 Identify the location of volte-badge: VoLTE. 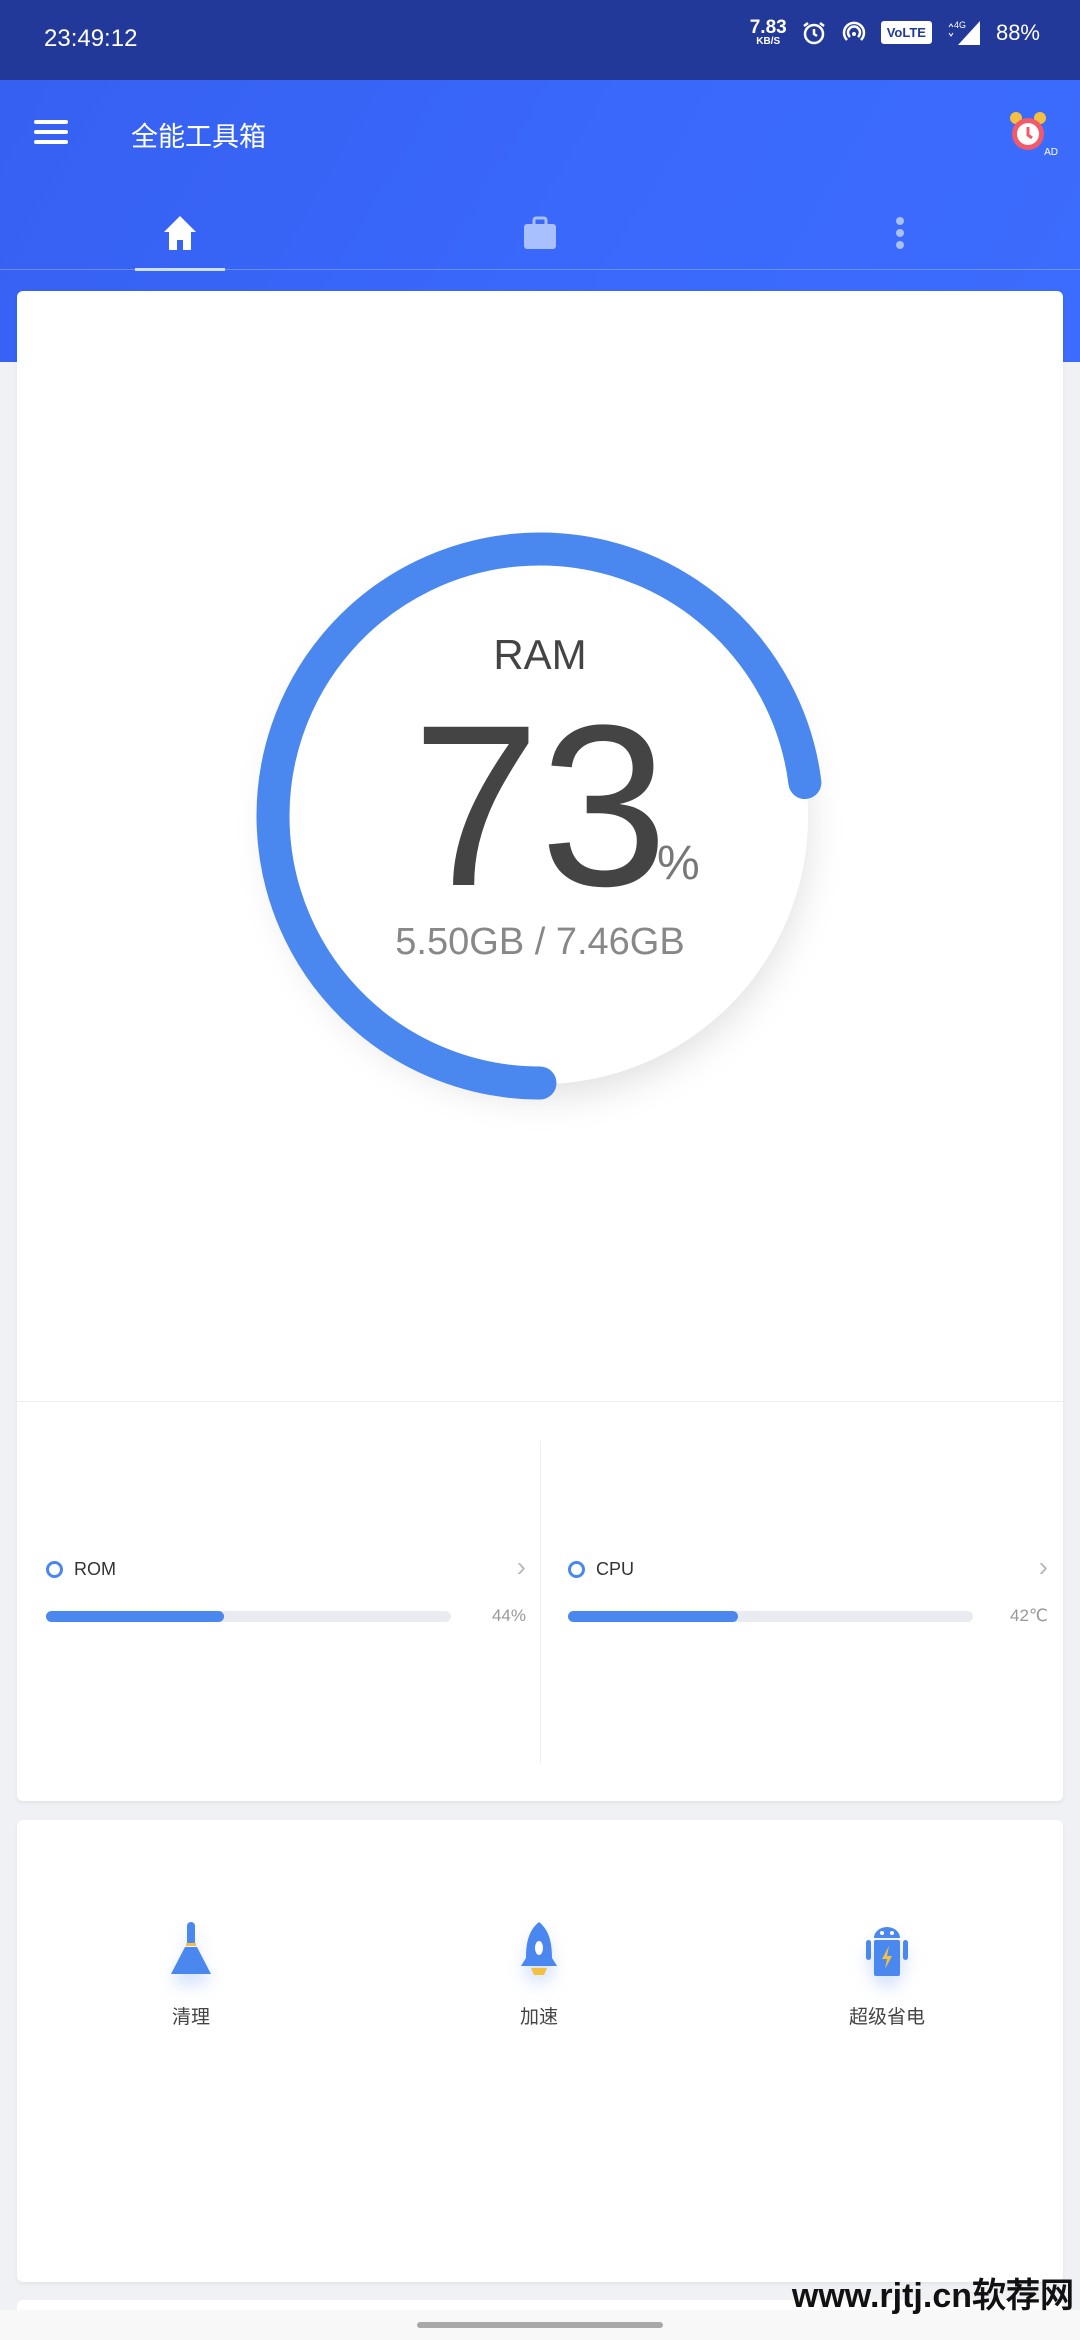
(906, 32).